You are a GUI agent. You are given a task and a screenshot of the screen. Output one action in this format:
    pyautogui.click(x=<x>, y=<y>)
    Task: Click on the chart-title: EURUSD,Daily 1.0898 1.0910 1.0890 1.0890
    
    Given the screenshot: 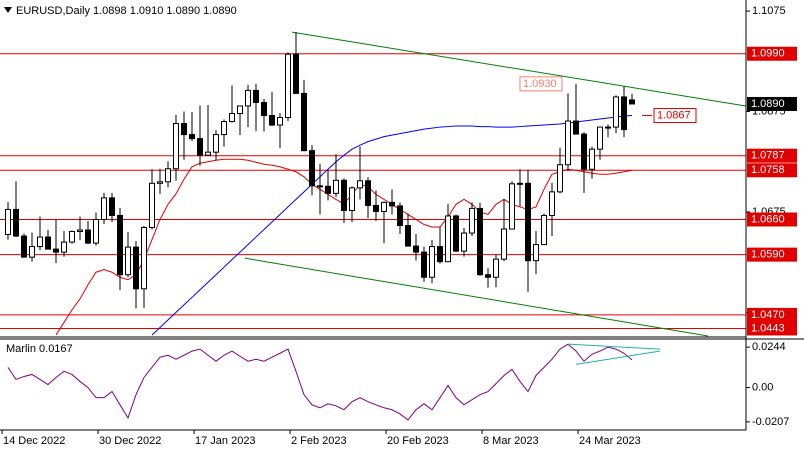 What is the action you would take?
    pyautogui.click(x=126, y=11)
    